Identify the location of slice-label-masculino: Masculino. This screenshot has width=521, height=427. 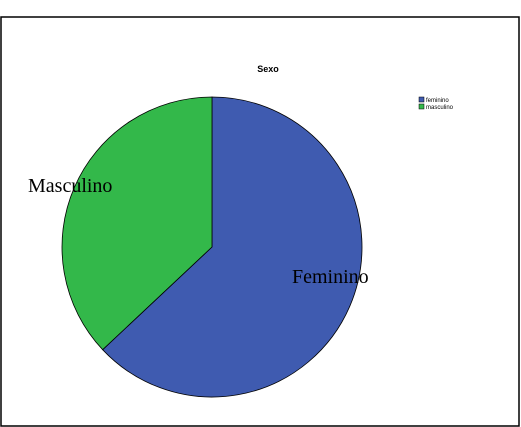
(70, 186).